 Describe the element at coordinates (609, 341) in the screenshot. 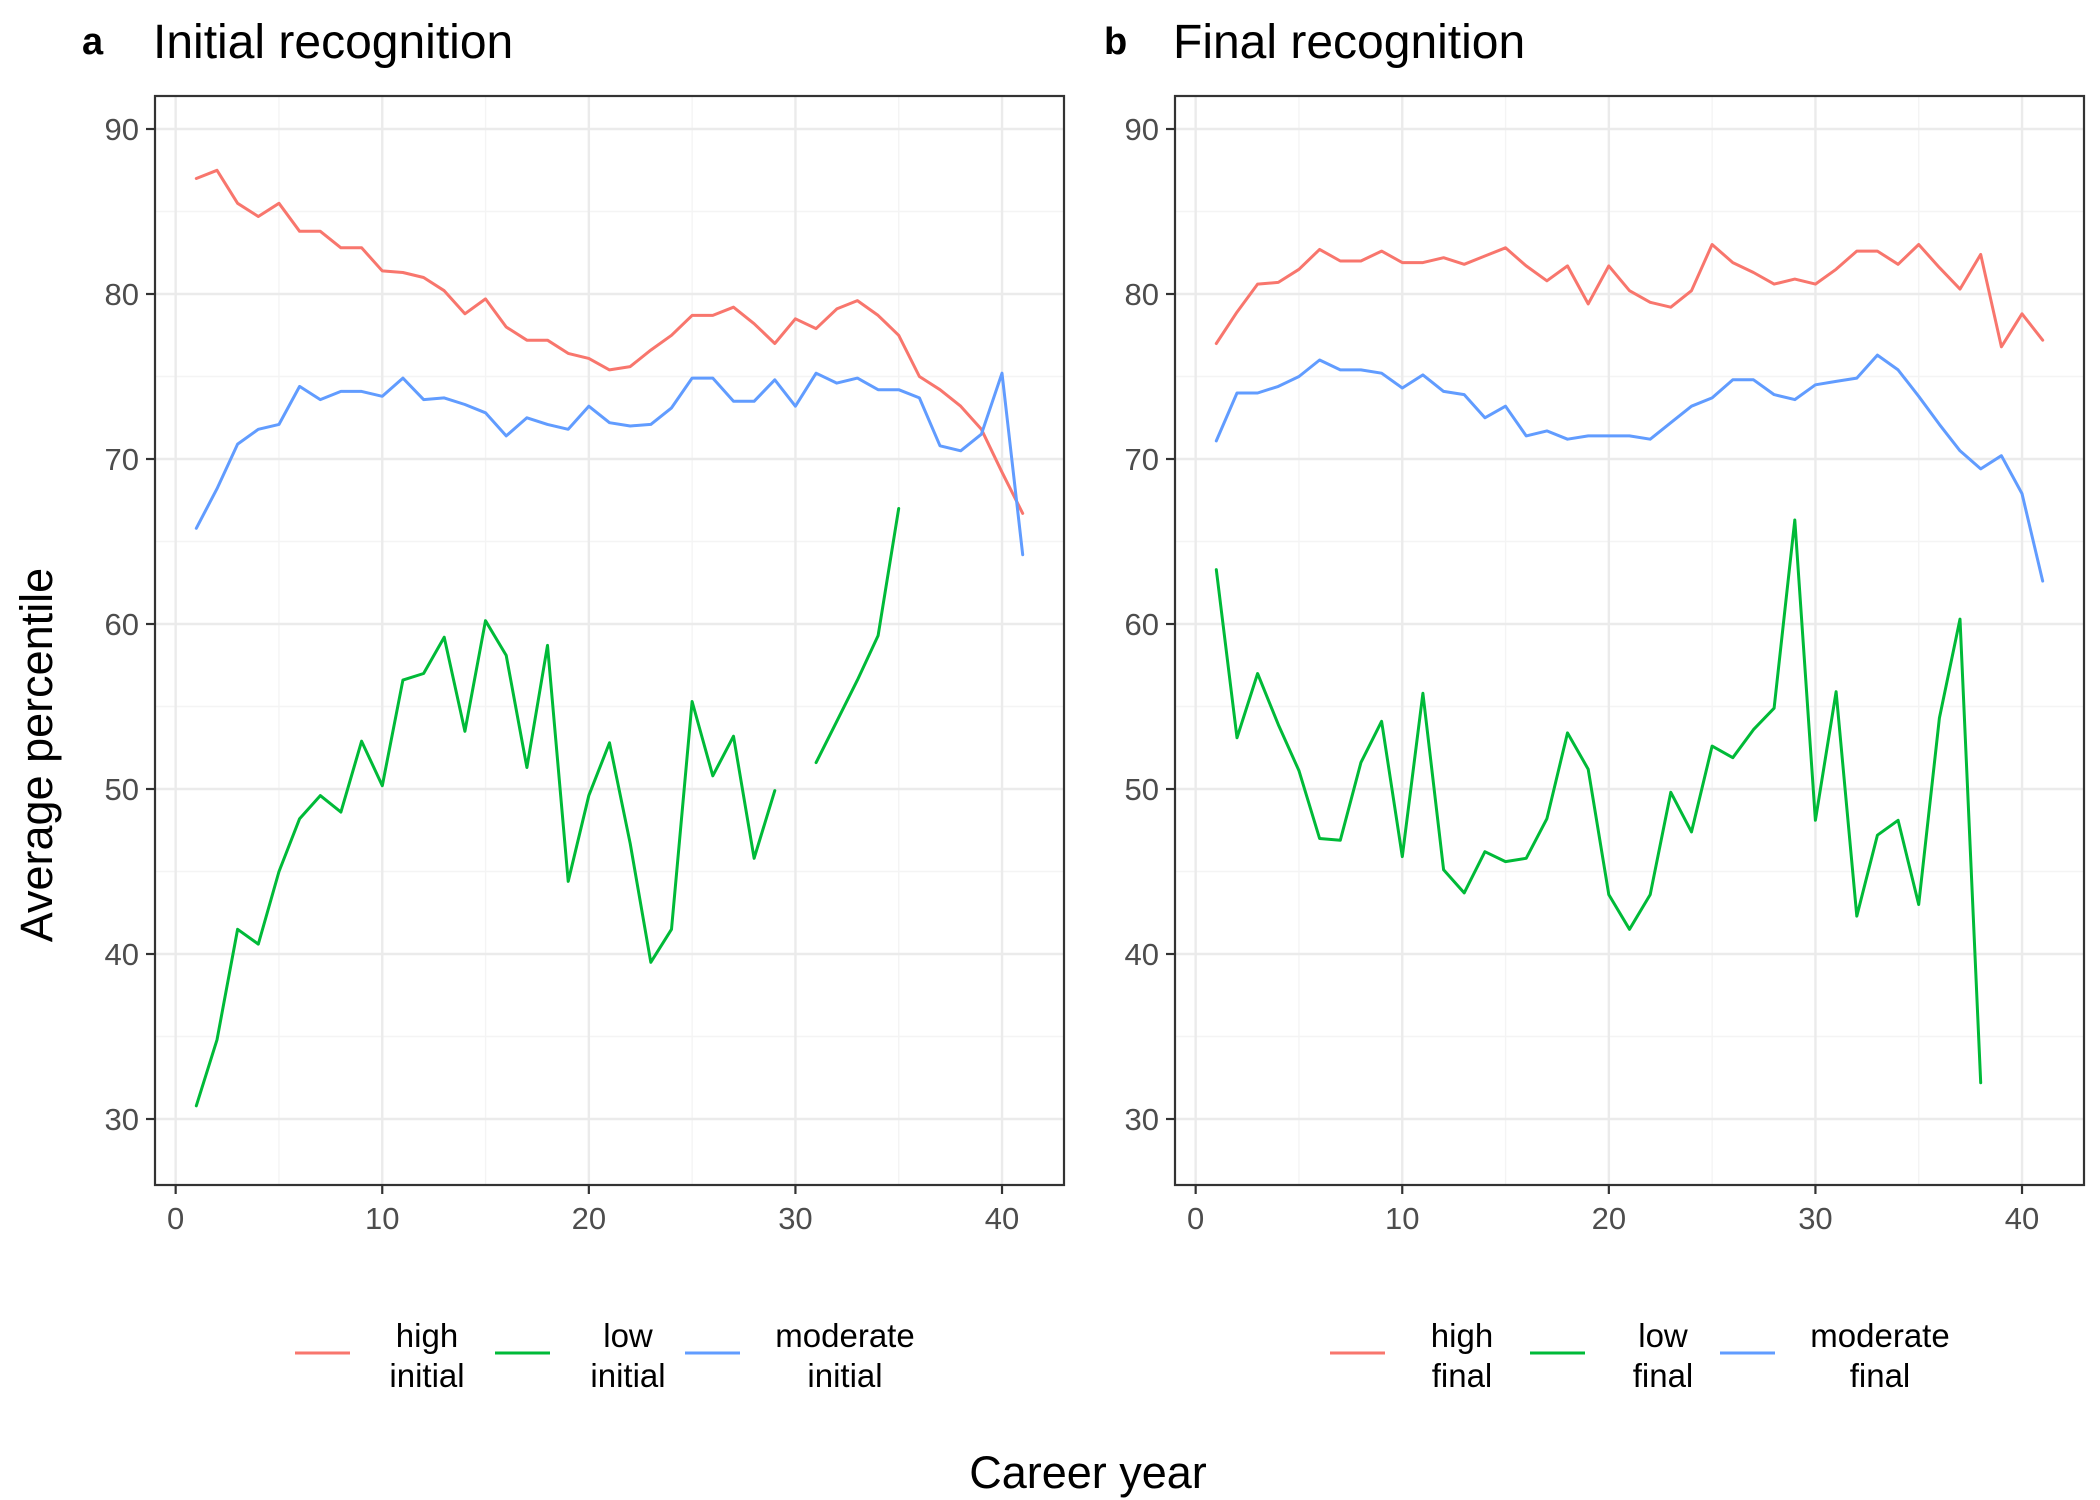

I see `series-line-high-initial` at that location.